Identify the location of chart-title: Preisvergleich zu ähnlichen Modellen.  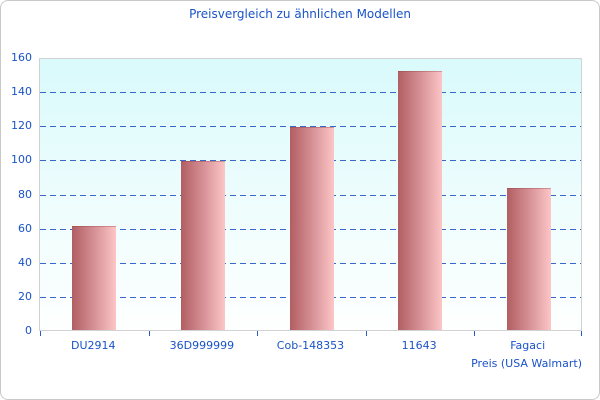
(300, 14).